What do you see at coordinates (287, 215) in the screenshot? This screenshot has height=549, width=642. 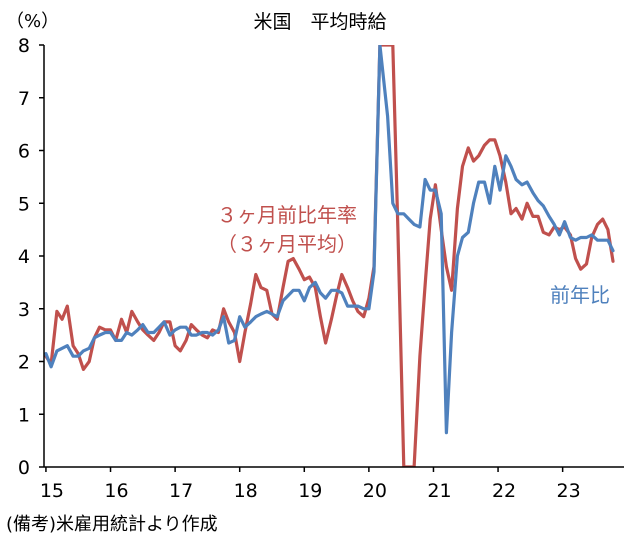 I see `series-label-3m-annualized: ３ヶ月前比年率` at bounding box center [287, 215].